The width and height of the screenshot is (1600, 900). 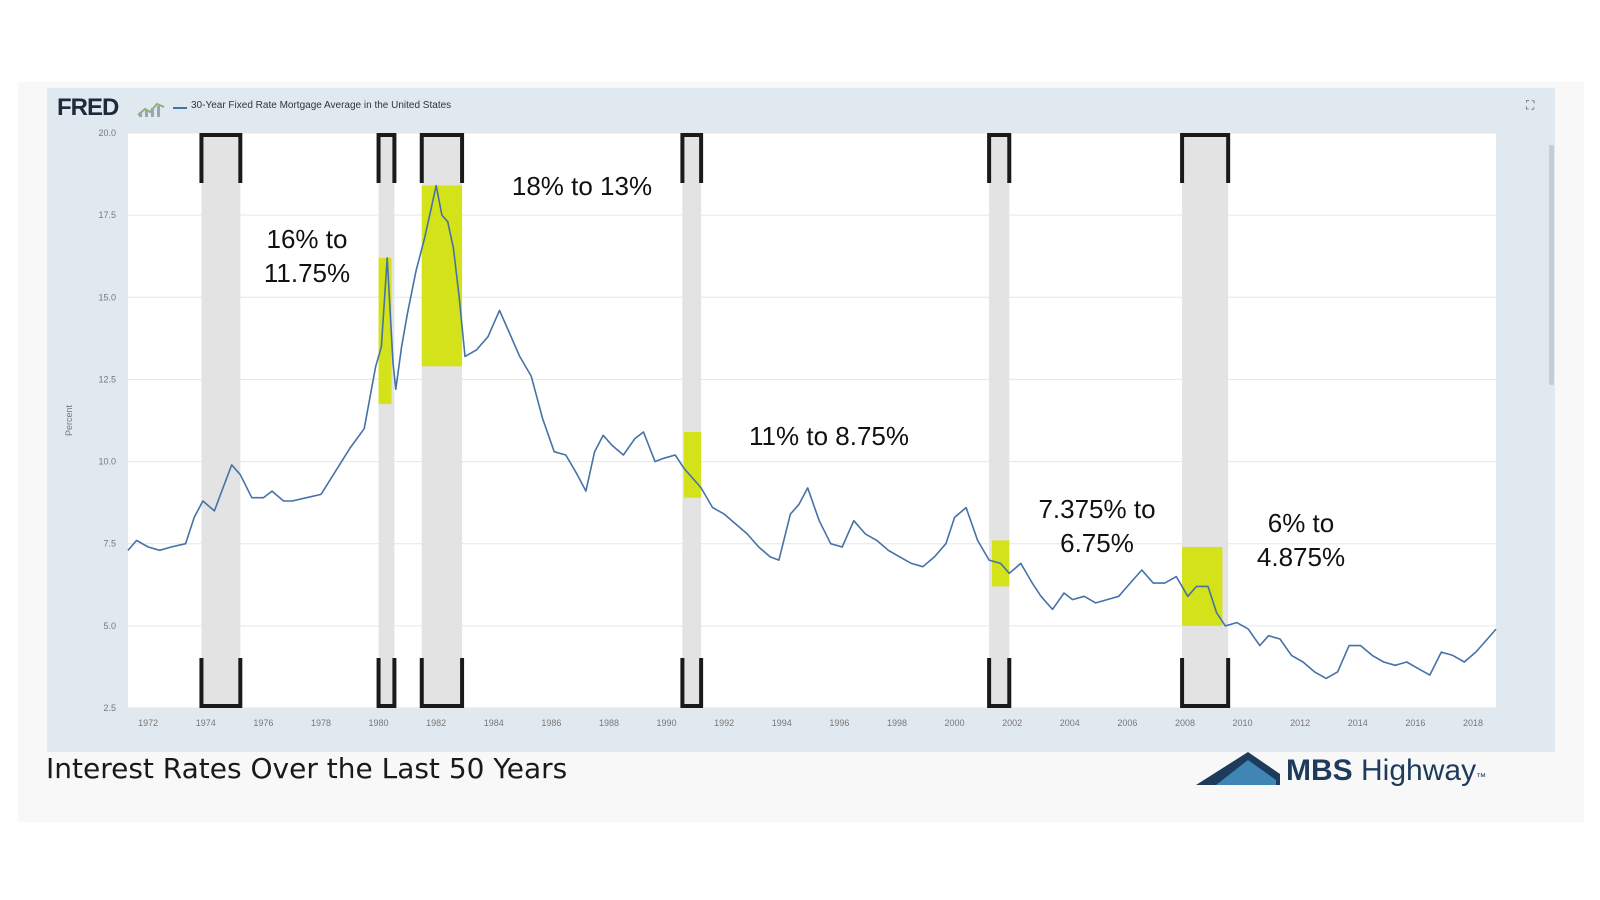 What do you see at coordinates (1300, 723) in the screenshot?
I see `x-tick-label: 2012` at bounding box center [1300, 723].